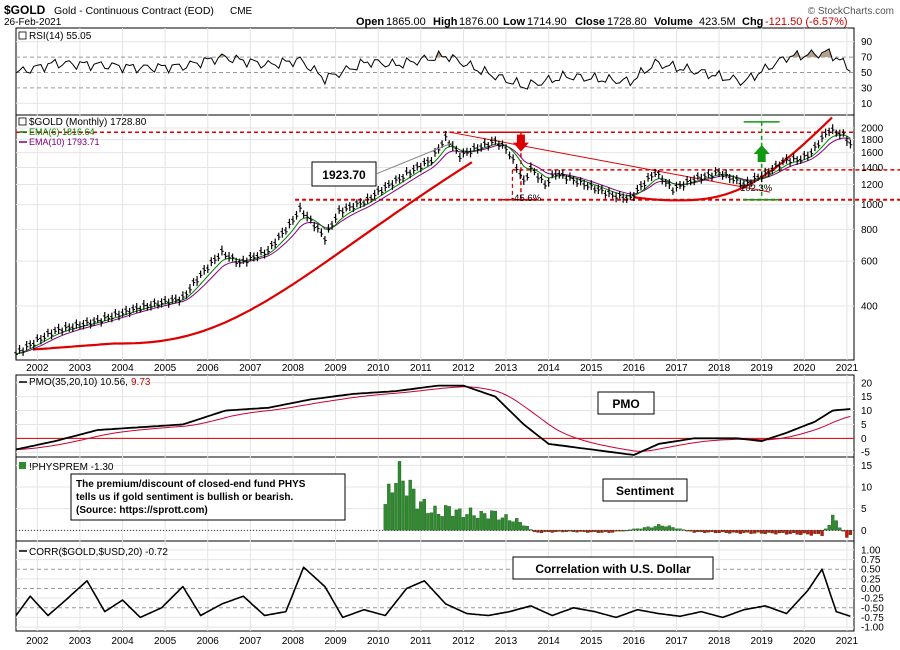 The image size is (900, 650). What do you see at coordinates (872, 153) in the screenshot?
I see `y-tick-label: 1600` at bounding box center [872, 153].